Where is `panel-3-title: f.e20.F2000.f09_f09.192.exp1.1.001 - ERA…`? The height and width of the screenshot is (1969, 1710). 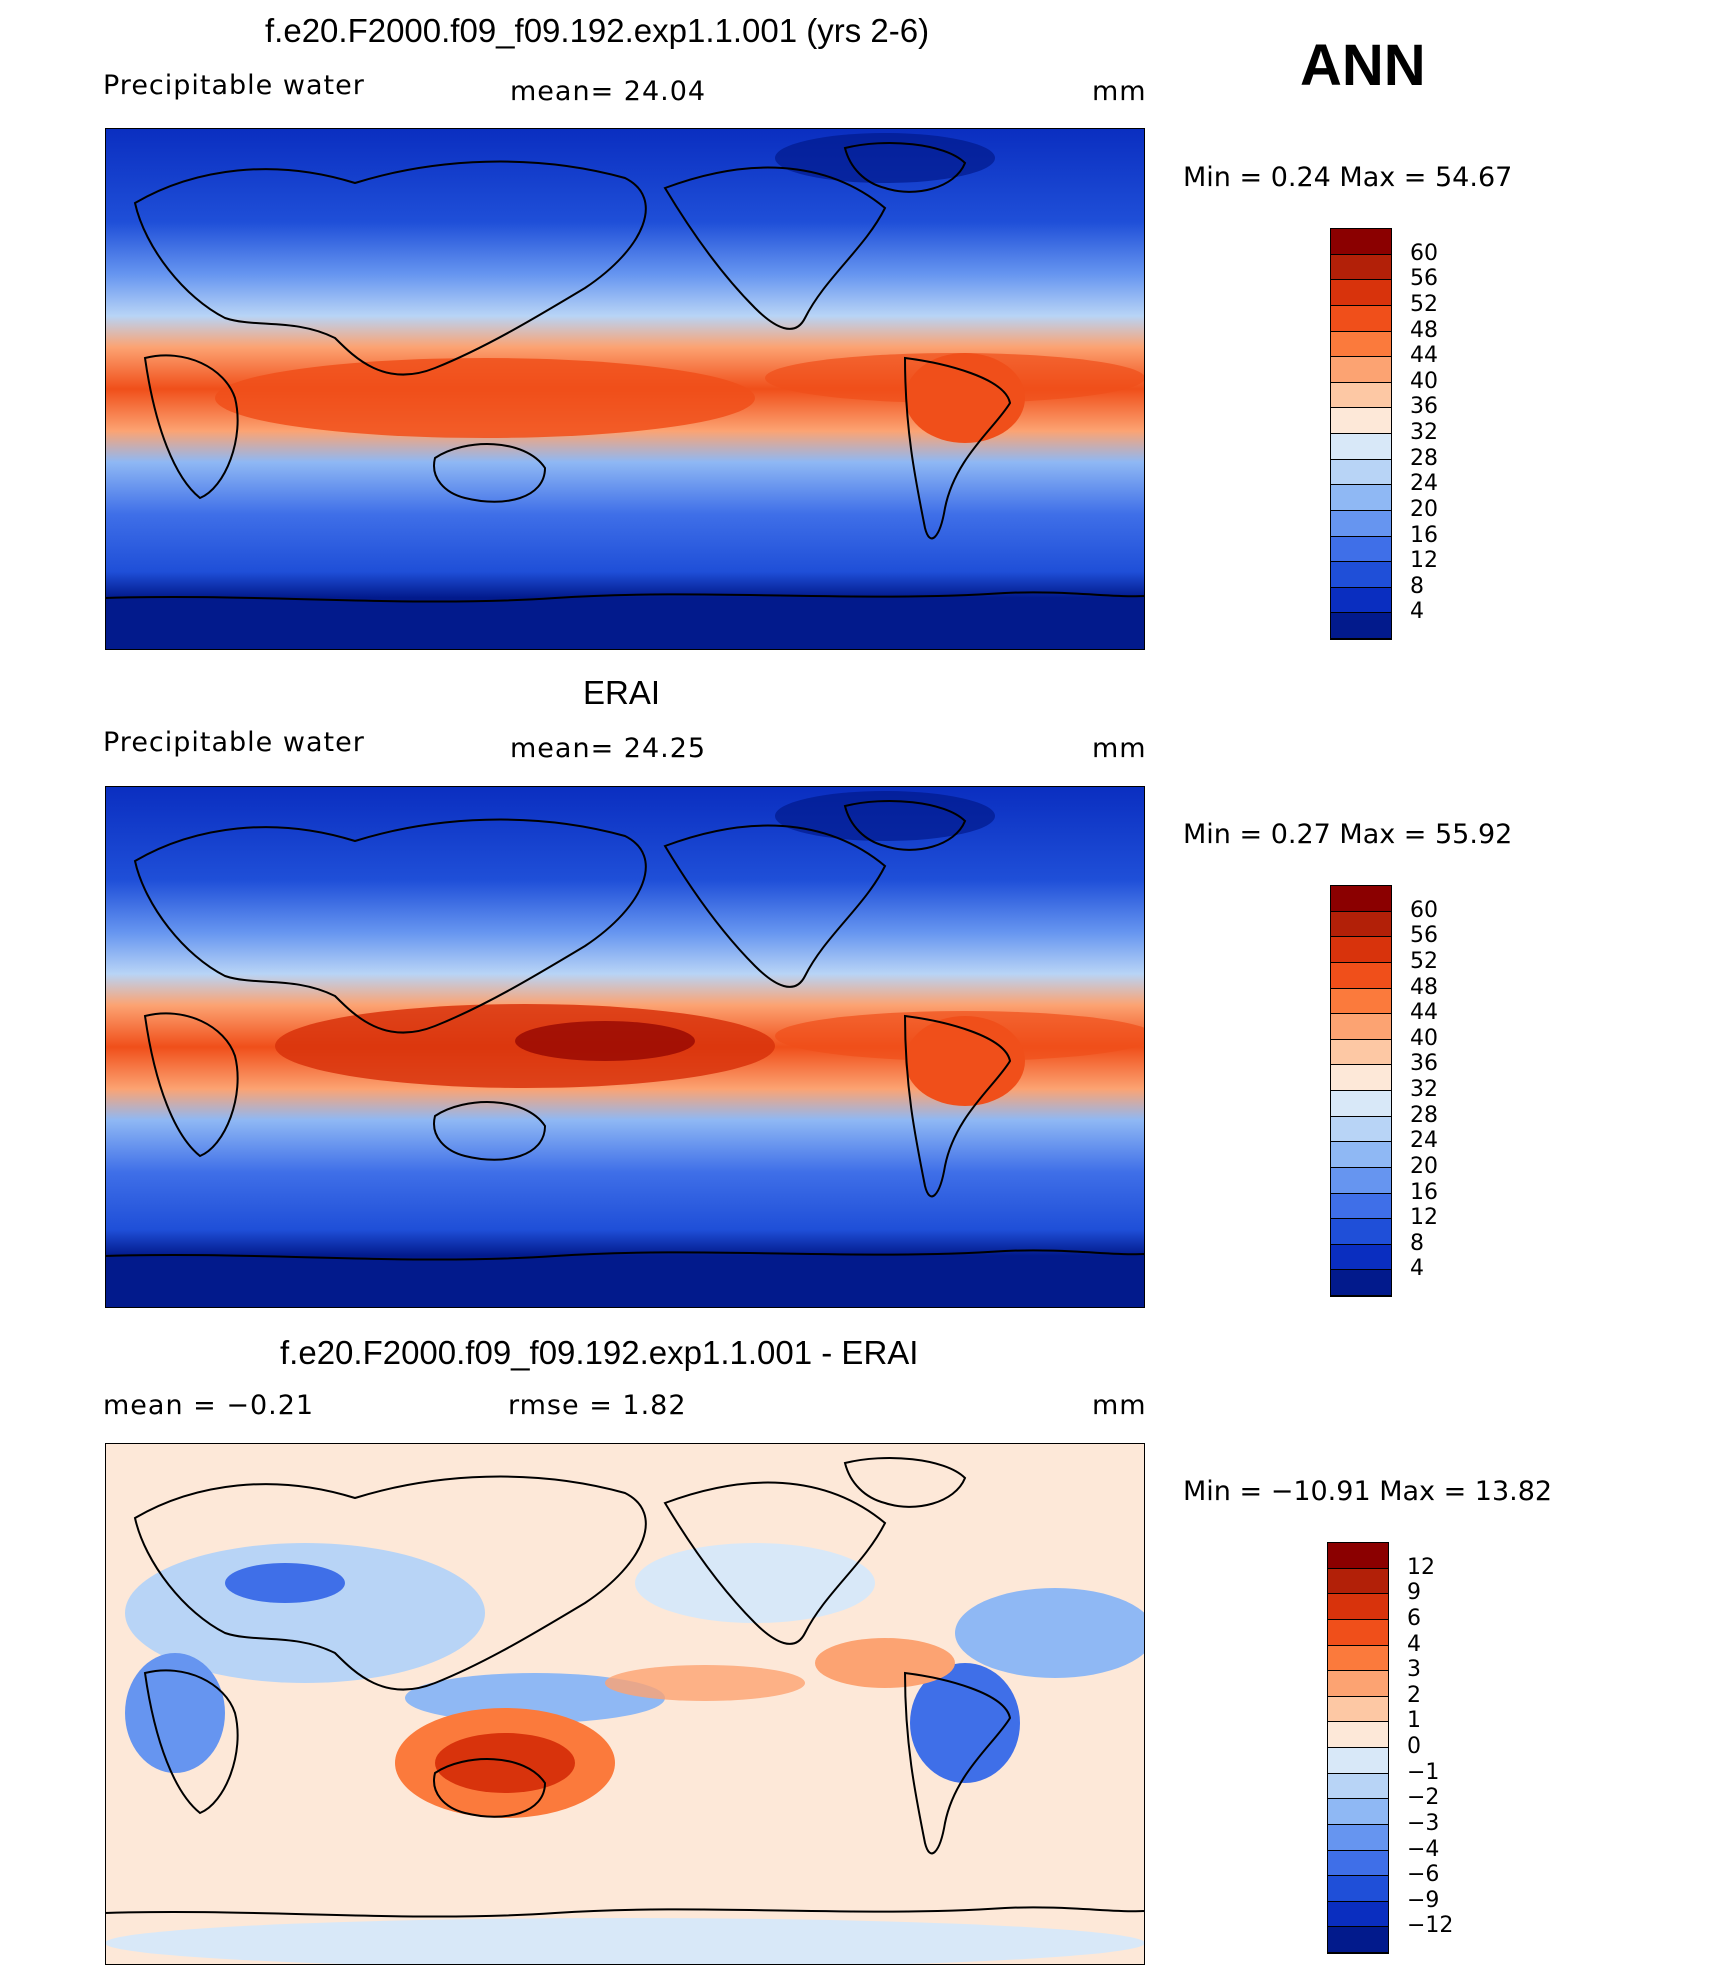
panel-3-title: f.e20.F2000.f09_f09.192.exp1.1.001 - ERA… is located at coordinates (599, 1352).